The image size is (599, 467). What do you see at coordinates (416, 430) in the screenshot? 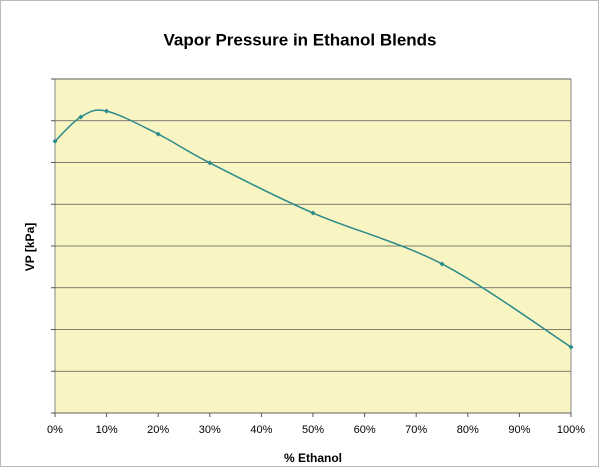
I see `x-tick-label: 70%` at bounding box center [416, 430].